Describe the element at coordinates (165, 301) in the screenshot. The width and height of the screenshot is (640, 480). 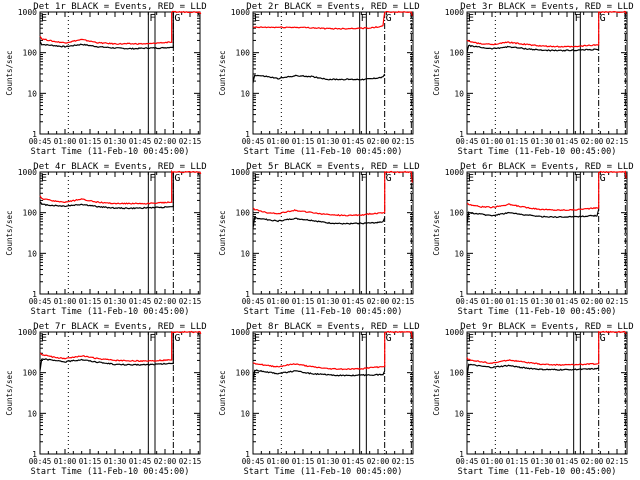
I see `x-tick-label: 02:00` at that location.